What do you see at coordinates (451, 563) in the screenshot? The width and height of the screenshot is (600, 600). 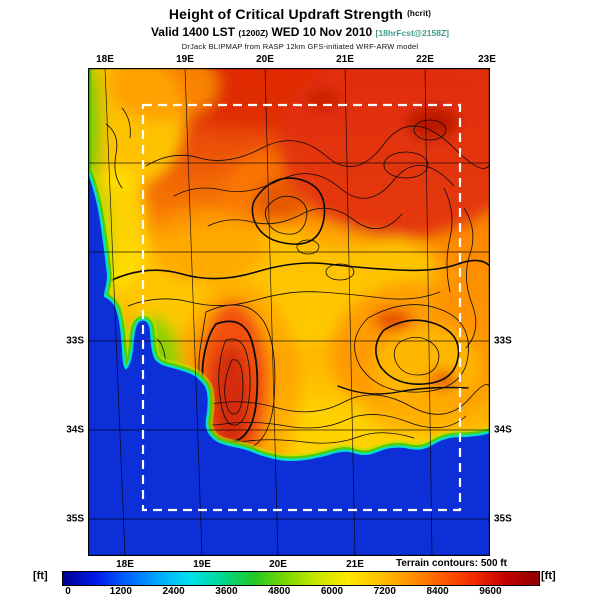 I see `terrain-note: Terrain contours: 500 ft` at bounding box center [451, 563].